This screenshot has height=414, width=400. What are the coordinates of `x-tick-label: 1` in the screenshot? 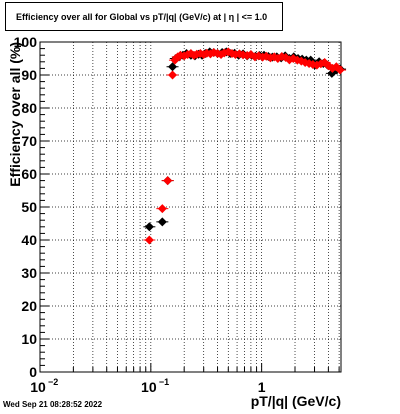 It's located at (262, 387).